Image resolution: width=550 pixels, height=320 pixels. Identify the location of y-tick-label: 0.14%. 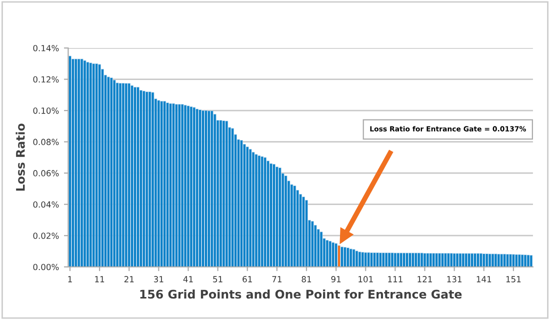
(46, 48).